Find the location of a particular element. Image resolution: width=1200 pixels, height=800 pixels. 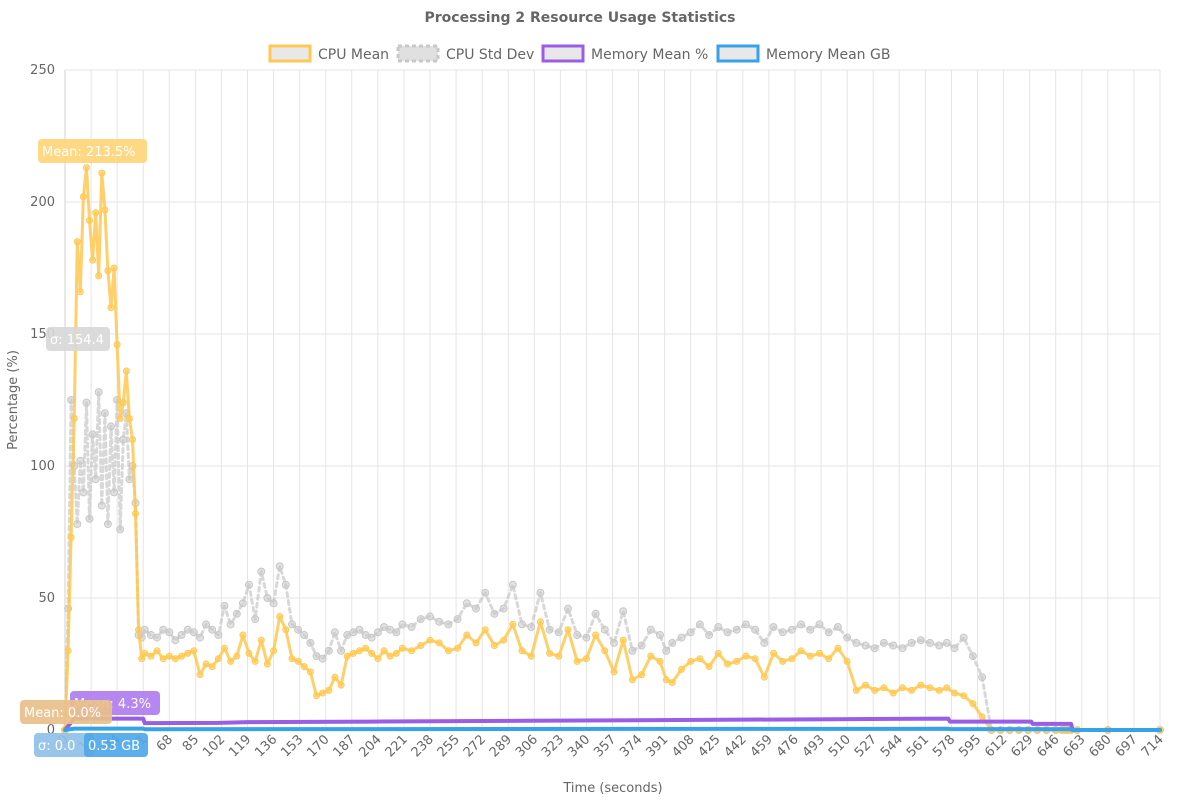

x-axis-title: Time (seconds) is located at coordinates (612, 788).